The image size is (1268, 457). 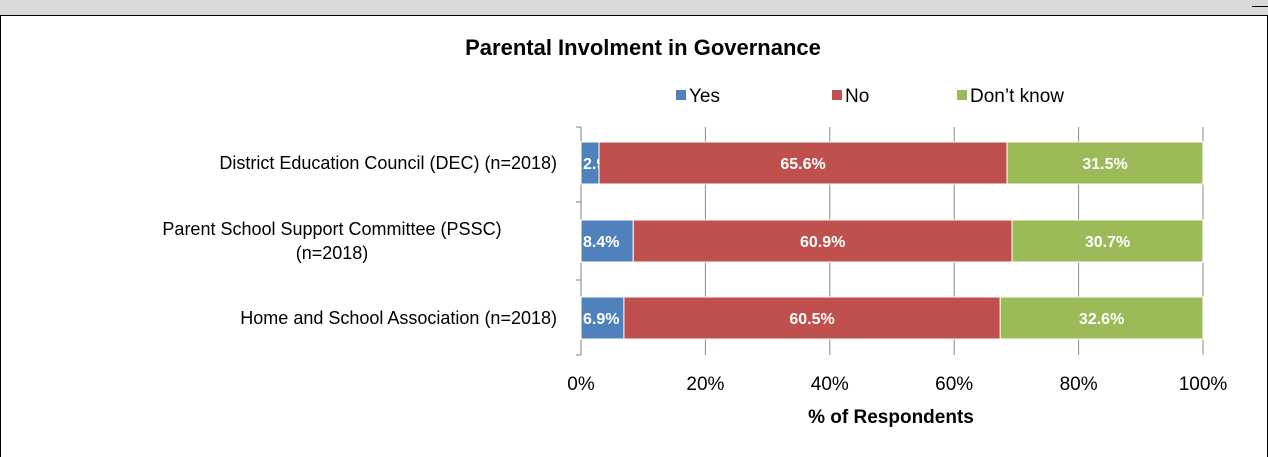 I want to click on legend-label: Yes, so click(x=704, y=96).